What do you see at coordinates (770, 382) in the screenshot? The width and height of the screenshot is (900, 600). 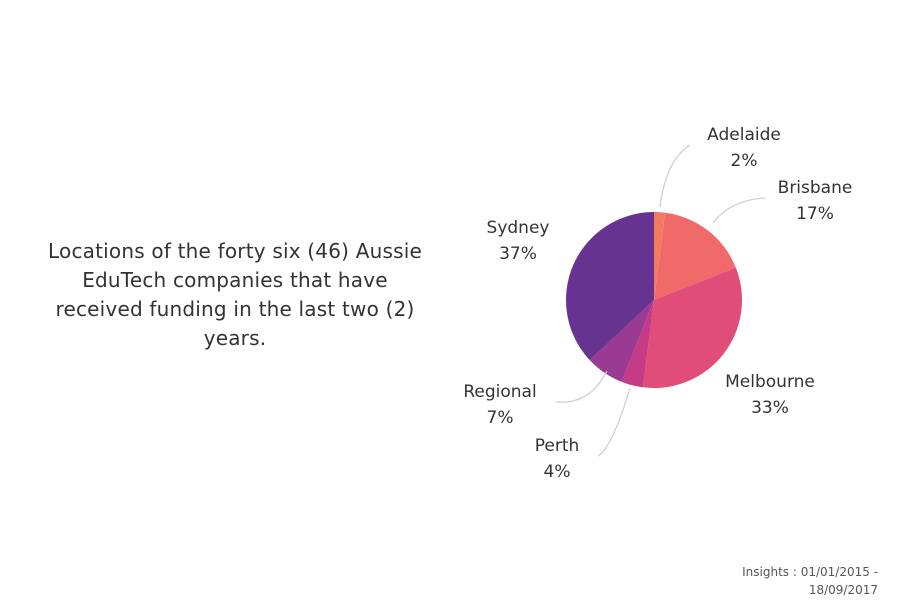 I see `slice-label-melbourne: Melbourne` at bounding box center [770, 382].